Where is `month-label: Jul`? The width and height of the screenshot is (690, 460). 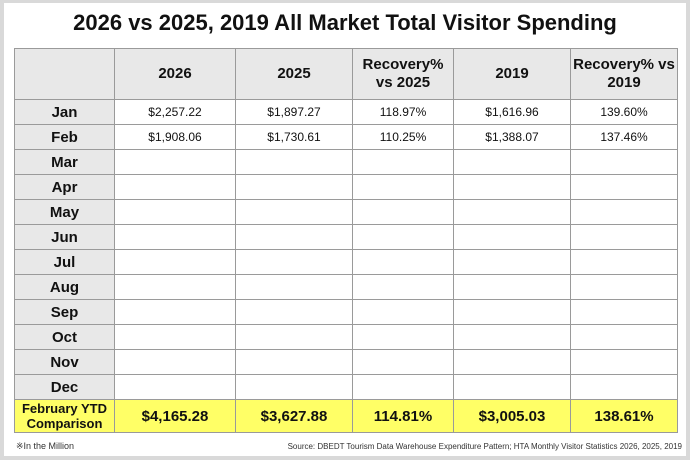
month-label: Jul is located at coordinates (64, 262).